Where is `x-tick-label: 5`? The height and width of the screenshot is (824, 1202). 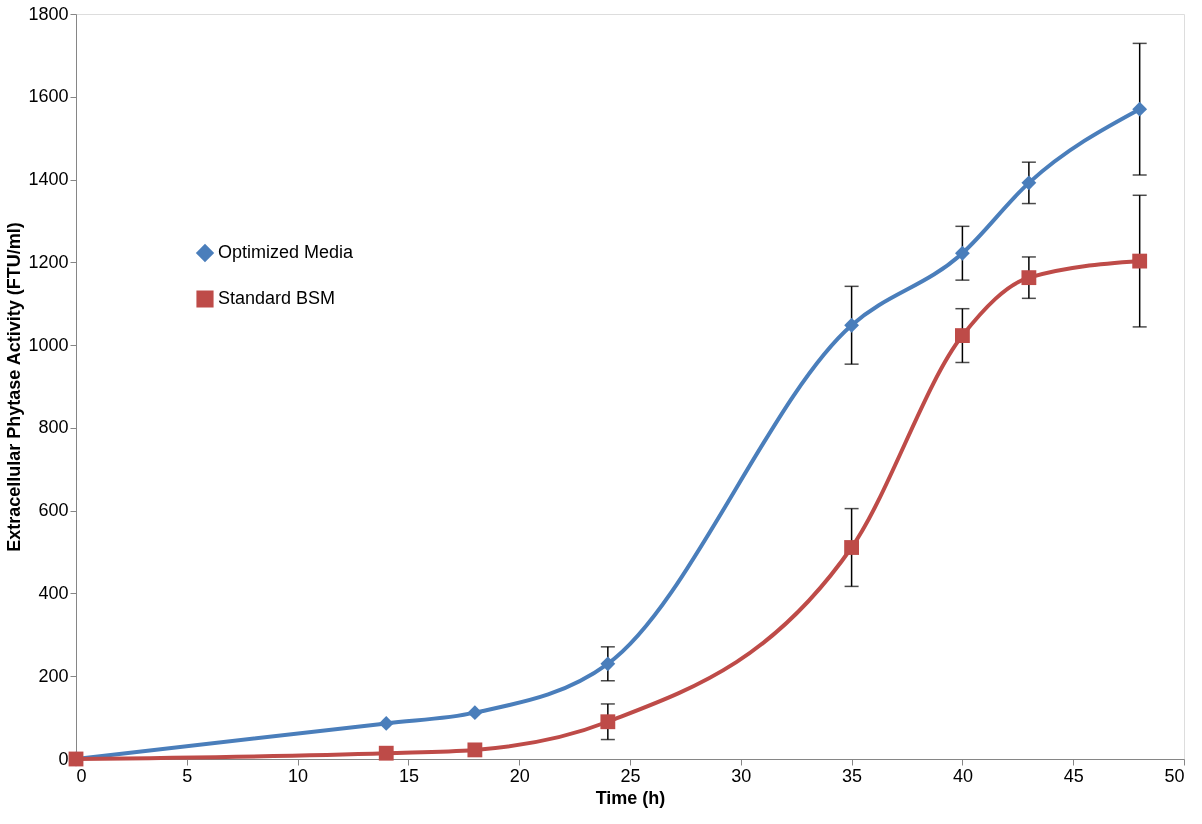
x-tick-label: 5 is located at coordinates (187, 775).